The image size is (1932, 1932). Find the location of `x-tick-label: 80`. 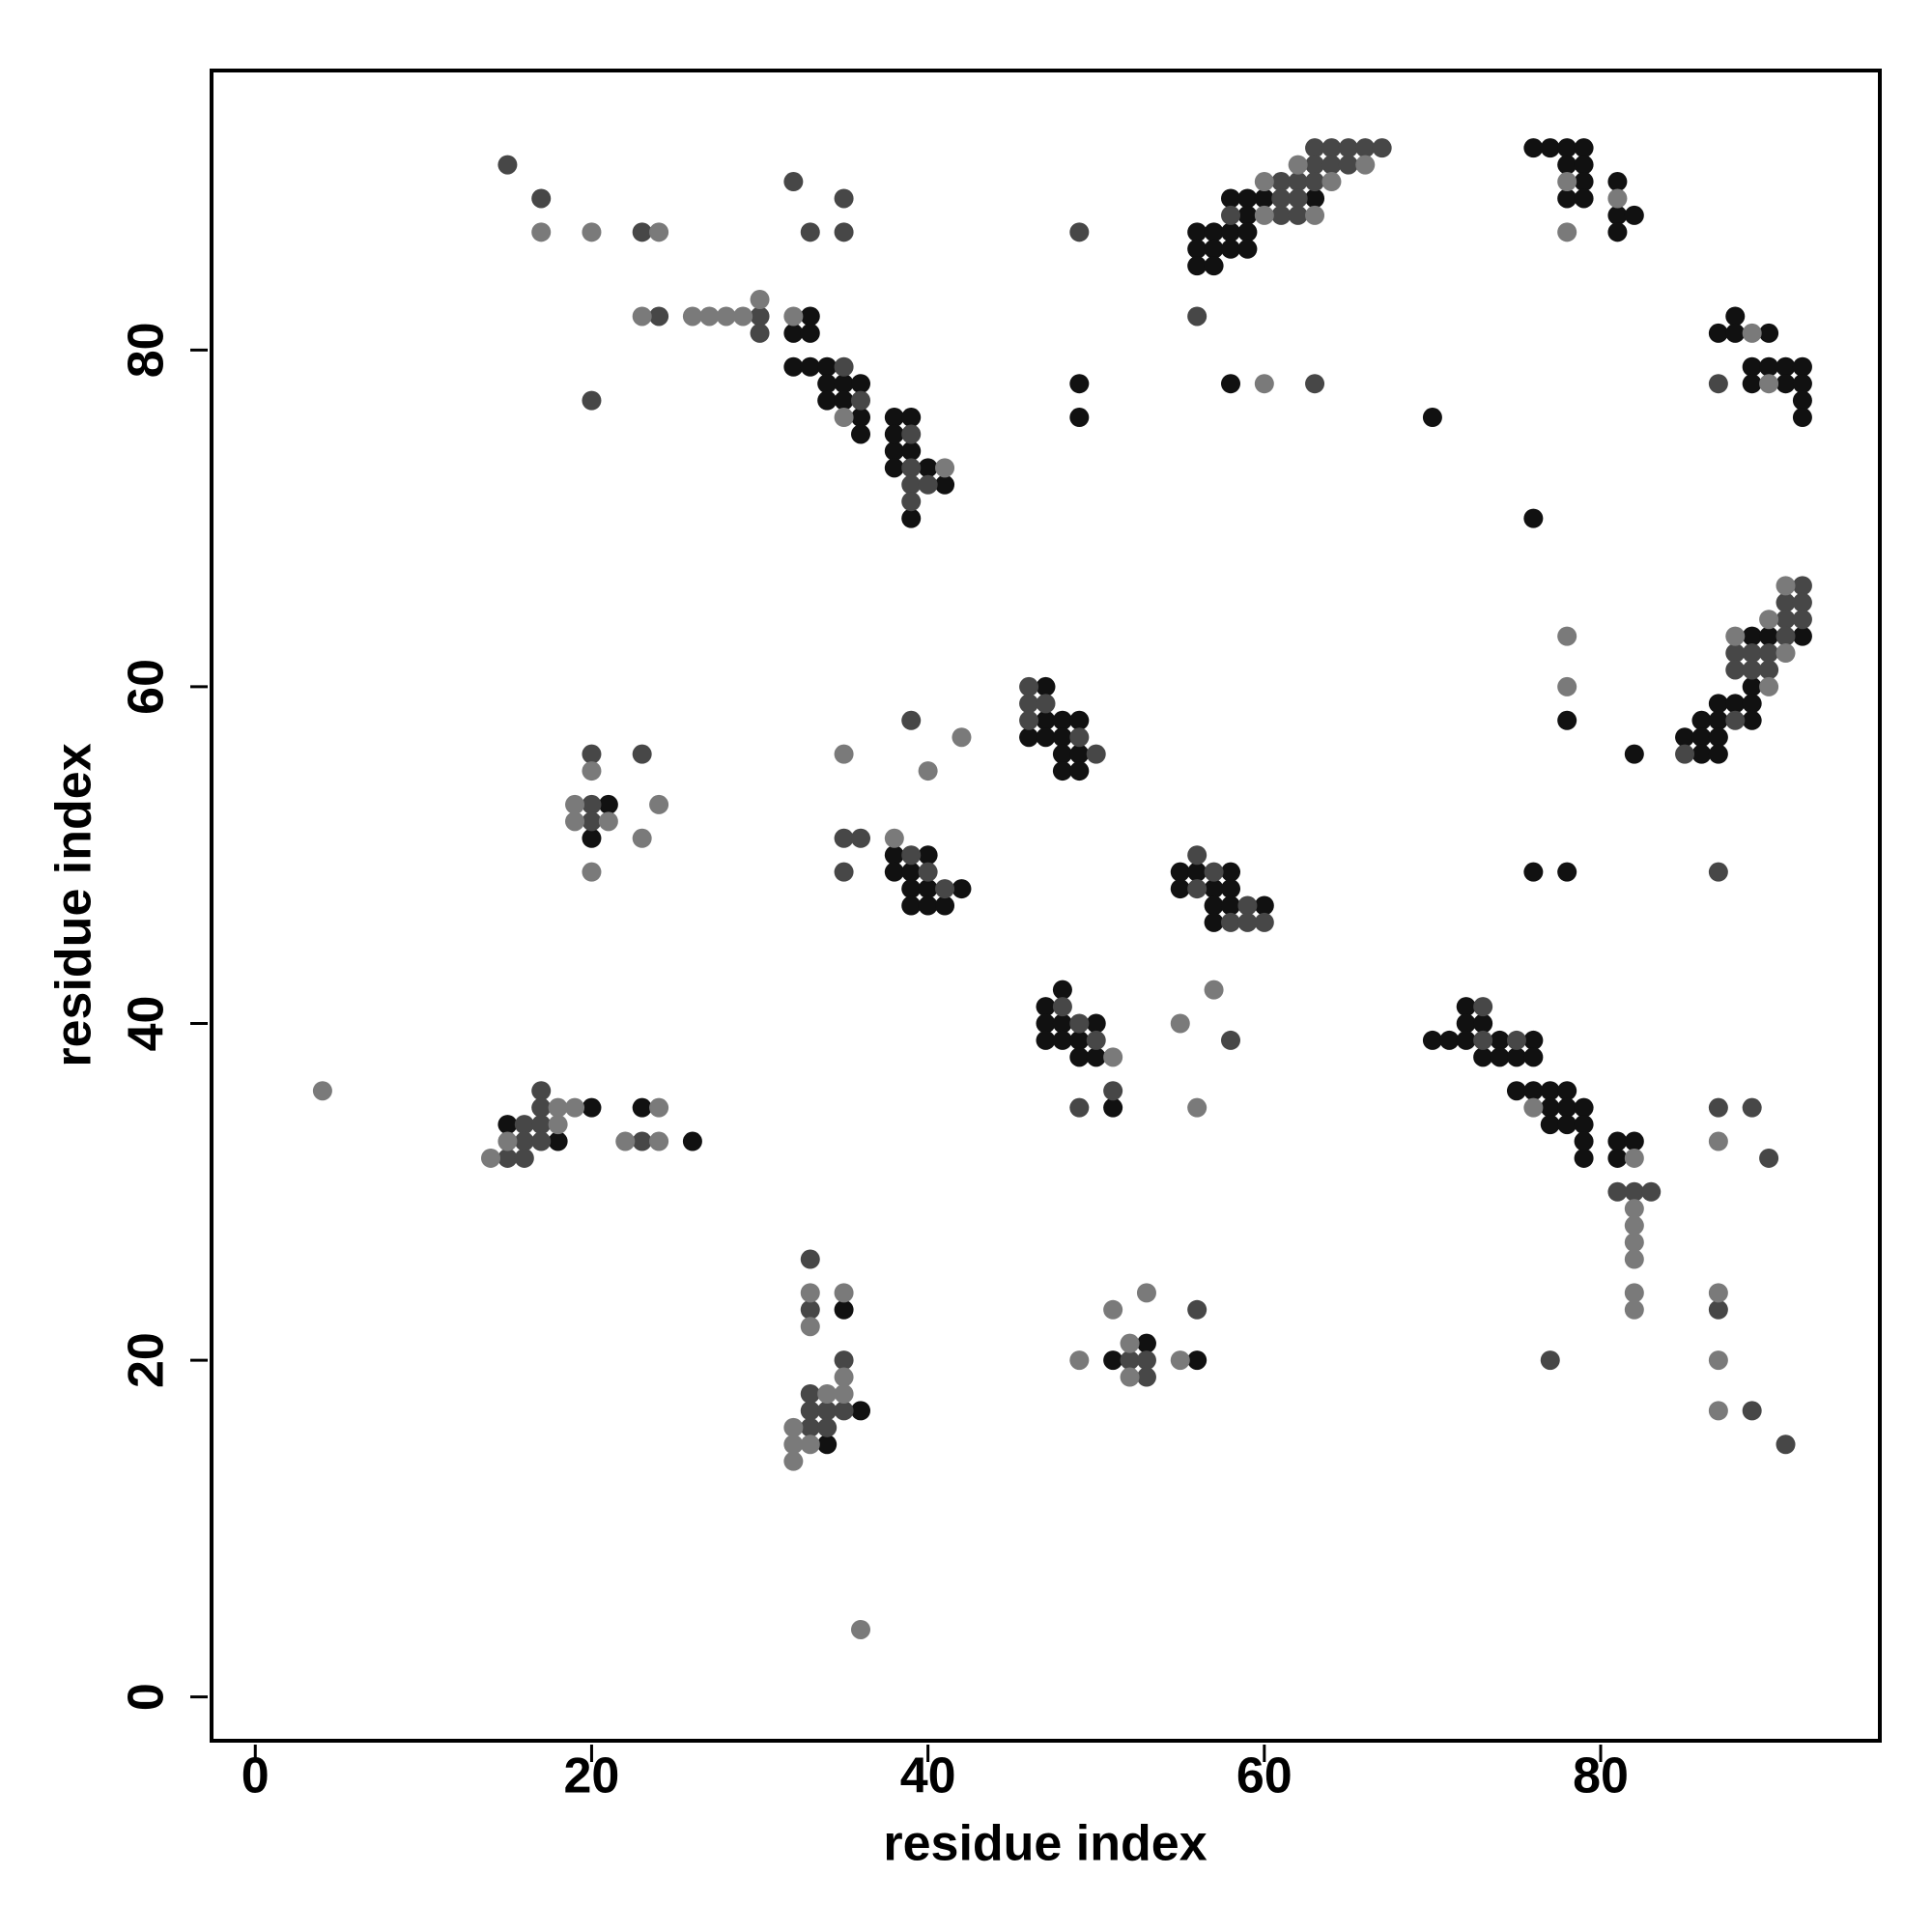

x-tick-label: 80 is located at coordinates (1601, 1776).